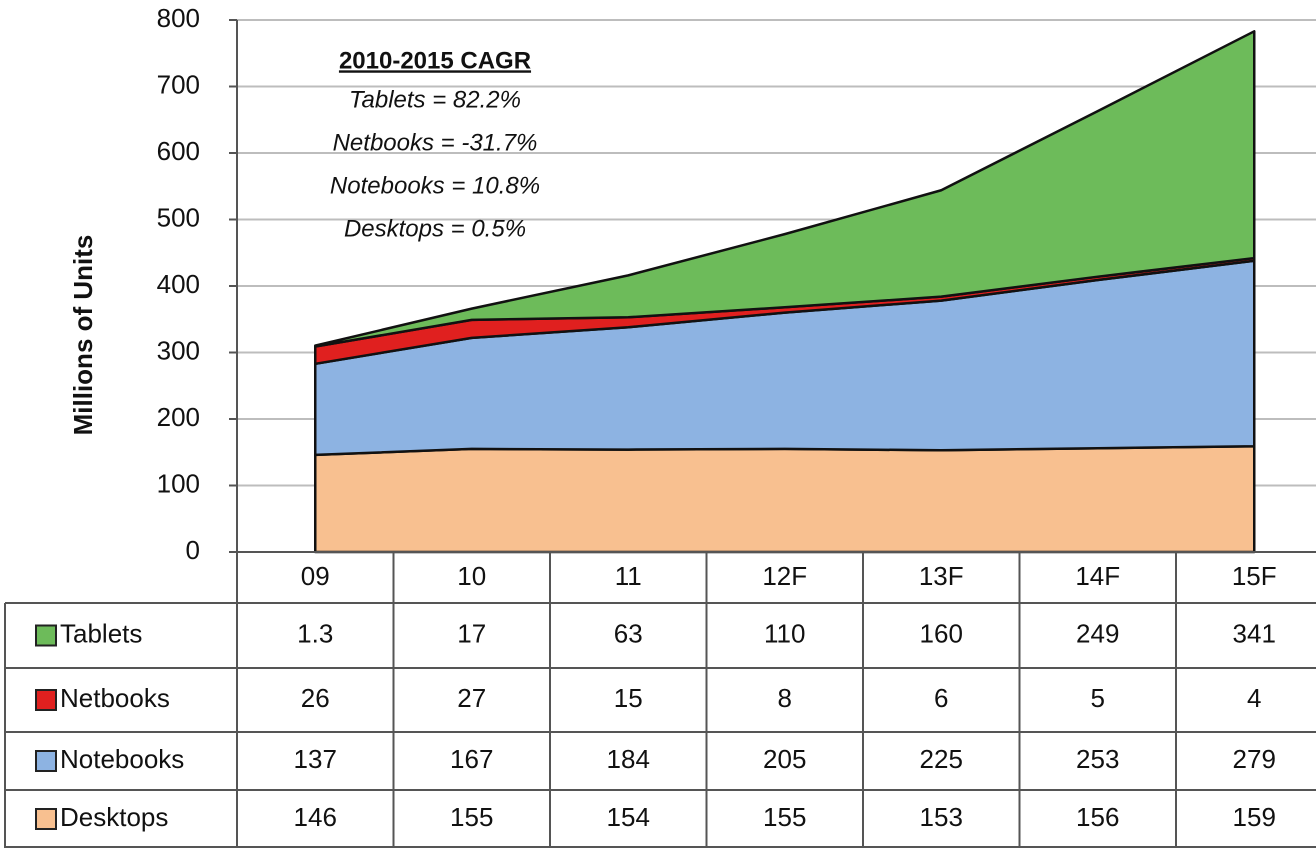 Image resolution: width=1316 pixels, height=853 pixels. Describe the element at coordinates (628, 576) in the screenshot. I see `x-tick-label: 11` at that location.